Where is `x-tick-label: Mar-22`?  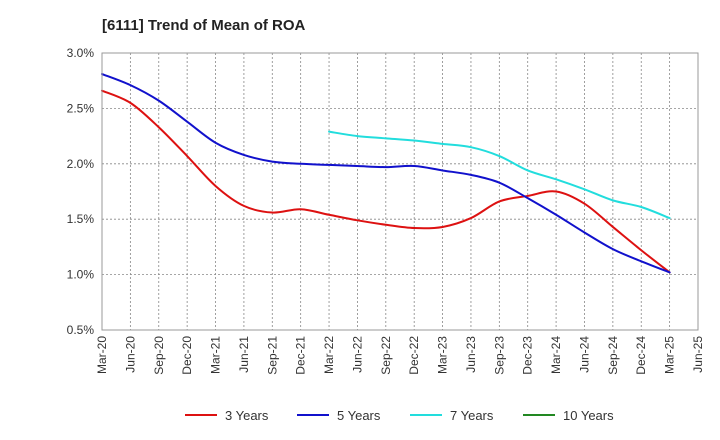 x-tick-label: Mar-22 is located at coordinates (329, 355).